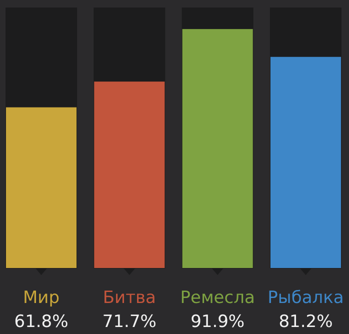 Image resolution: width=349 pixels, height=334 pixels. Describe the element at coordinates (129, 322) in the screenshot. I see `data-label: 71.7%` at that location.